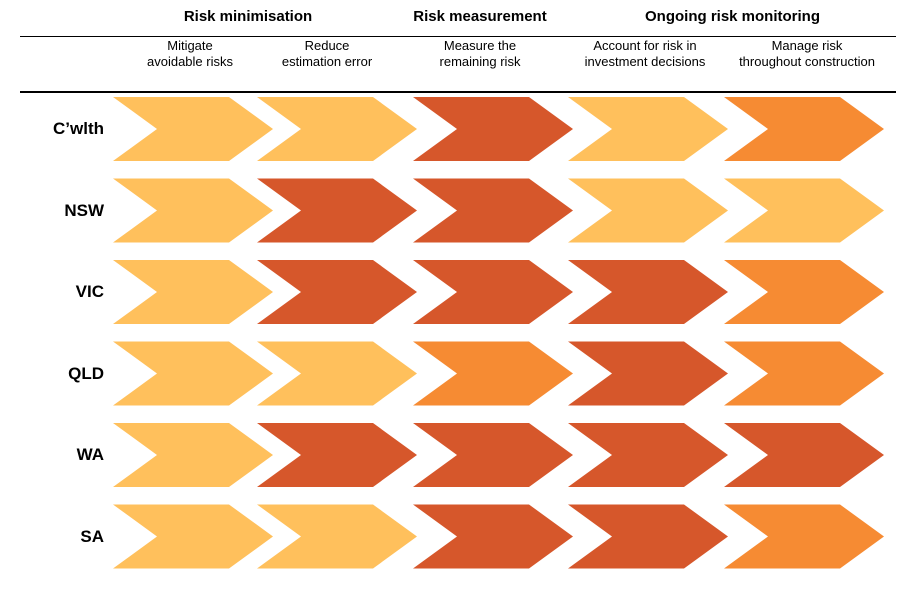  I want to click on row-label: VIC, so click(89, 291).